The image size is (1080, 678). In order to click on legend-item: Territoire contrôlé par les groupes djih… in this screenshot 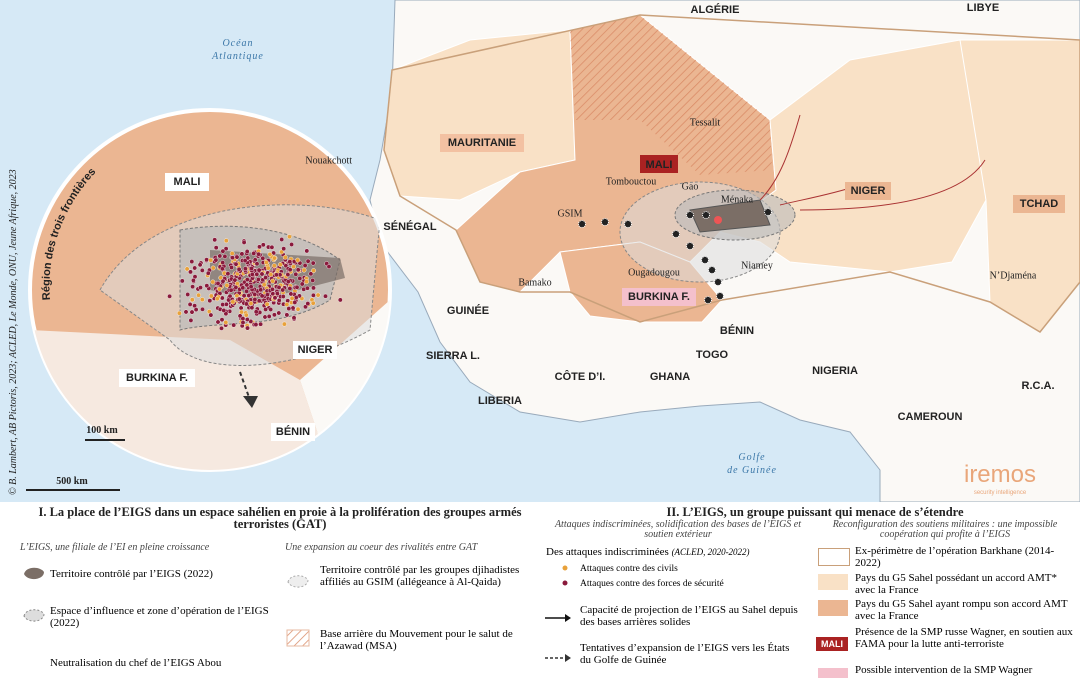, I will do `click(420, 576)`.